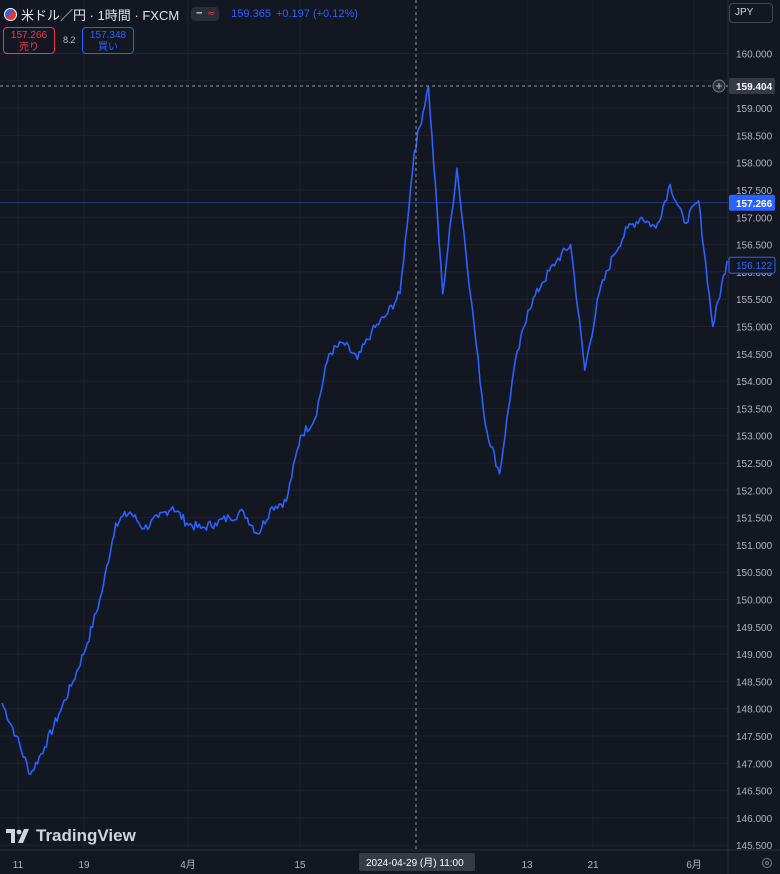 The height and width of the screenshot is (874, 780). What do you see at coordinates (100, 15) in the screenshot?
I see `symbol-title: 米ドル／円 · 1時間 · FXCM` at bounding box center [100, 15].